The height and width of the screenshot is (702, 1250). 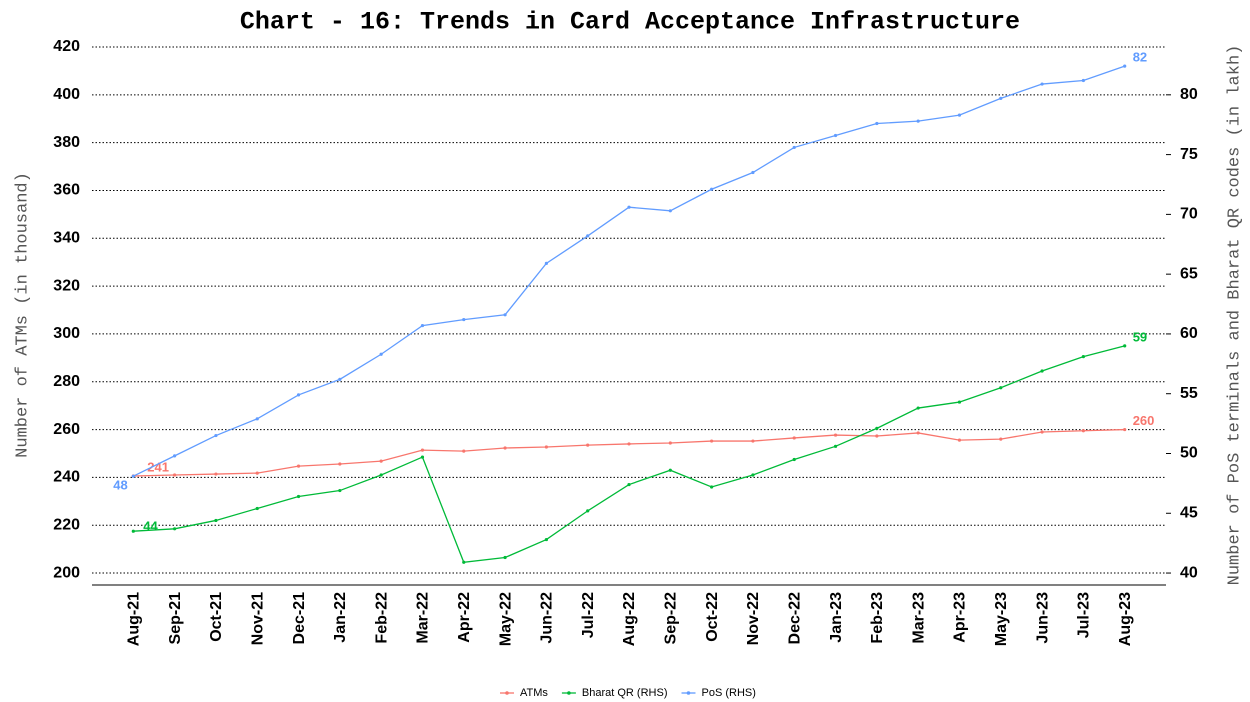 What do you see at coordinates (534, 693) in the screenshot?
I see `legend-label: ATMs` at bounding box center [534, 693].